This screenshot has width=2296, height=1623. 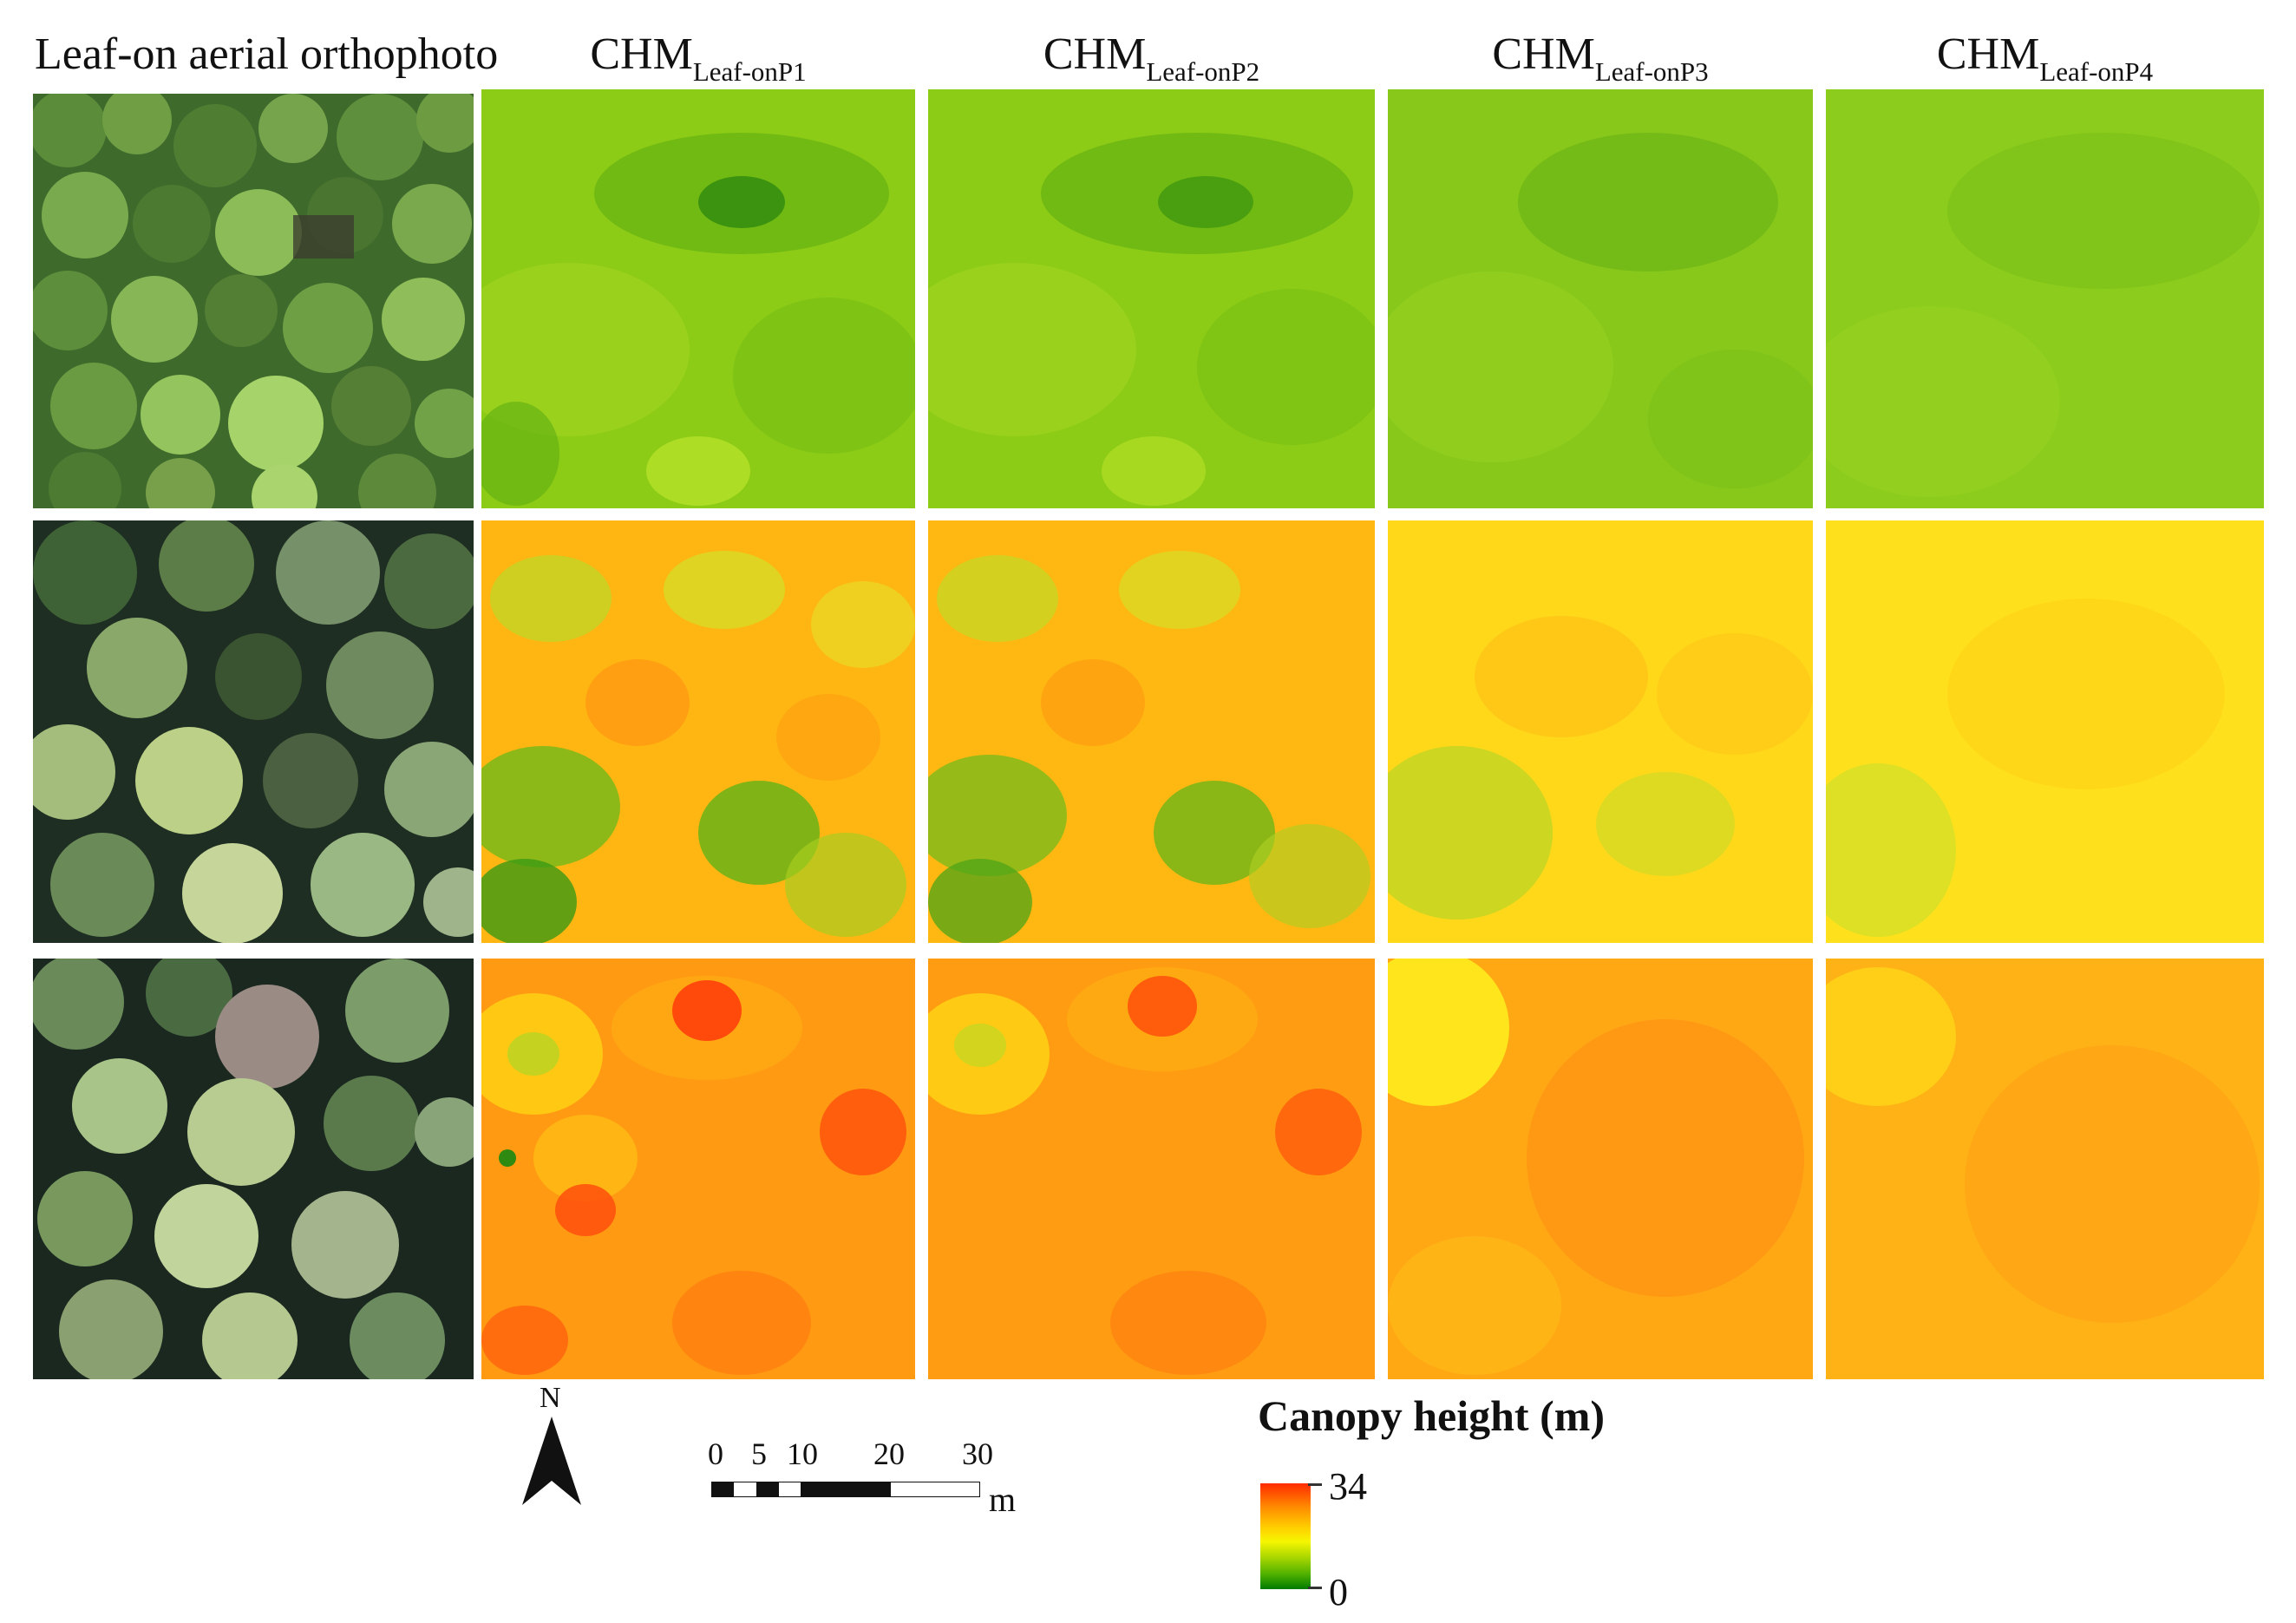 I want to click on chm-p4-row1, so click(x=2045, y=298).